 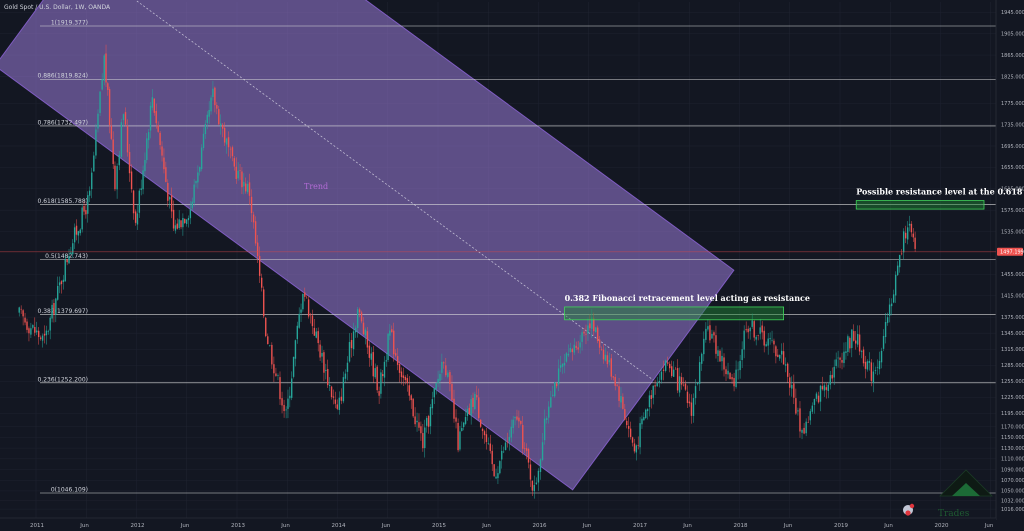 What do you see at coordinates (37, 526) in the screenshot?
I see `time-tick-label: 2011` at bounding box center [37, 526].